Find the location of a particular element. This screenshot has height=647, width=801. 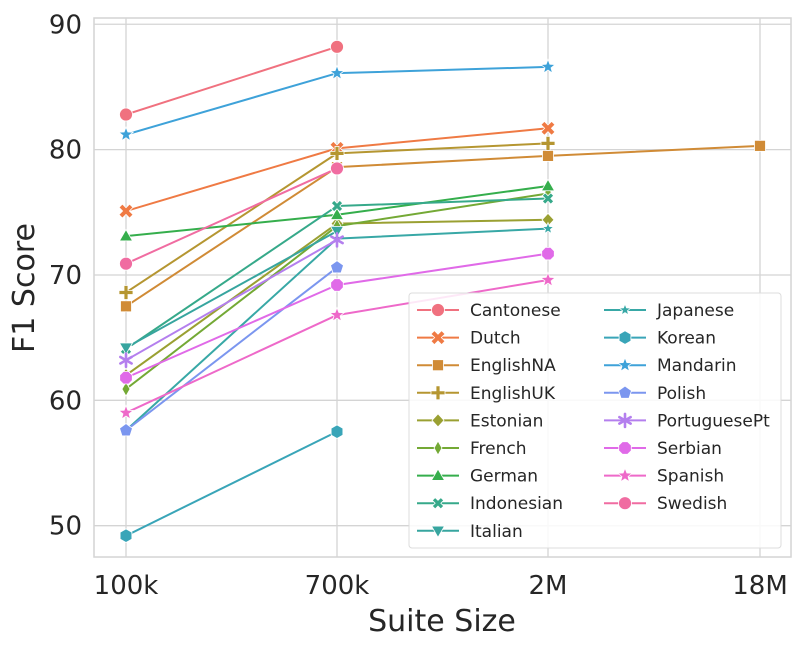

y-tick-label: 80 is located at coordinates (65, 151).